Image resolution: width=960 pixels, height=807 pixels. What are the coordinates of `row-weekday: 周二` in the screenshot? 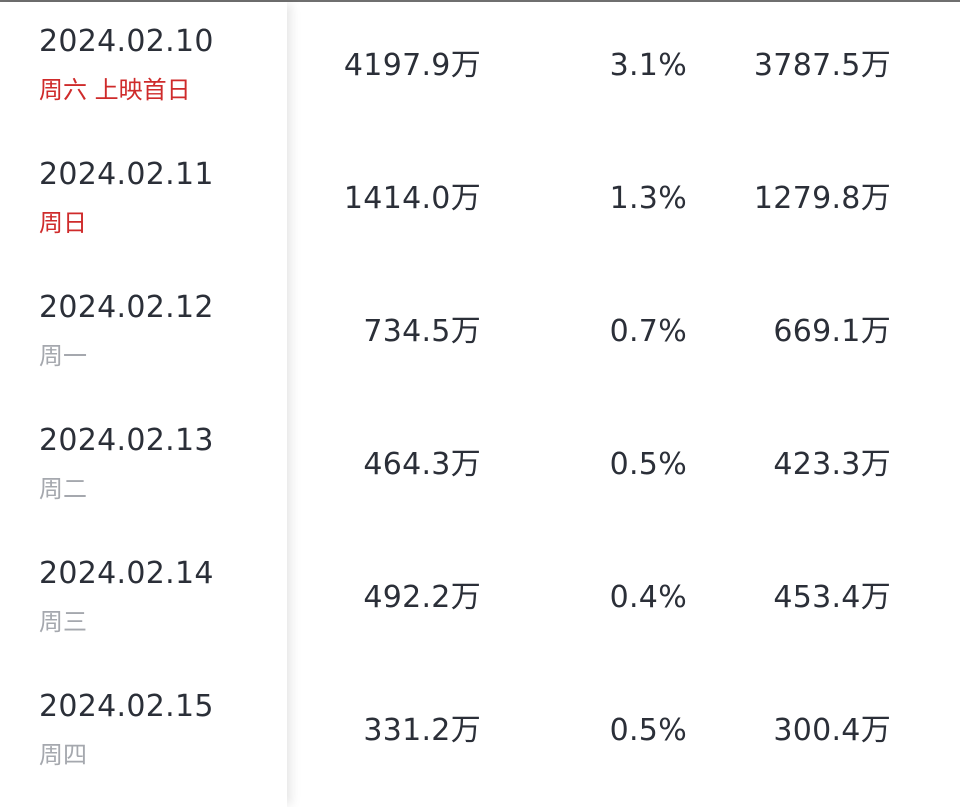 It's located at (63, 489).